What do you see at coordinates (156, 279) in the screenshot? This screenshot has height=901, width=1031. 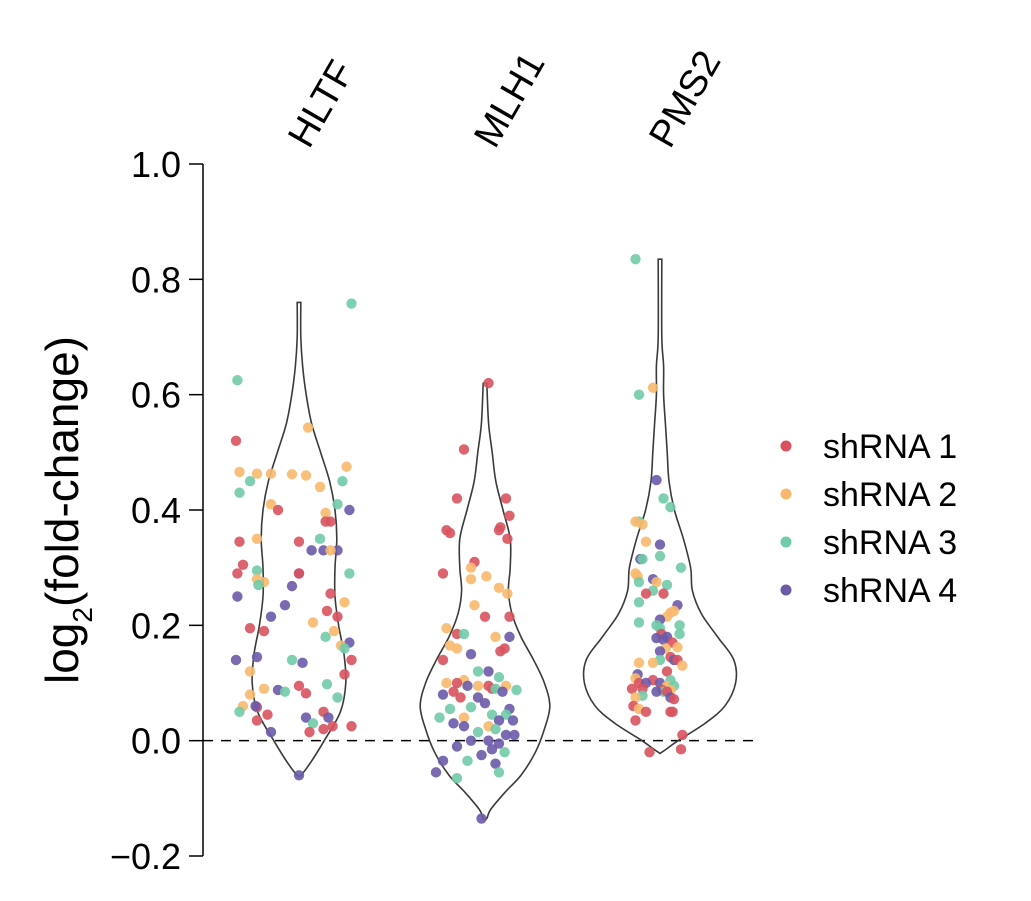 I see `y-tick-label: 0.8` at bounding box center [156, 279].